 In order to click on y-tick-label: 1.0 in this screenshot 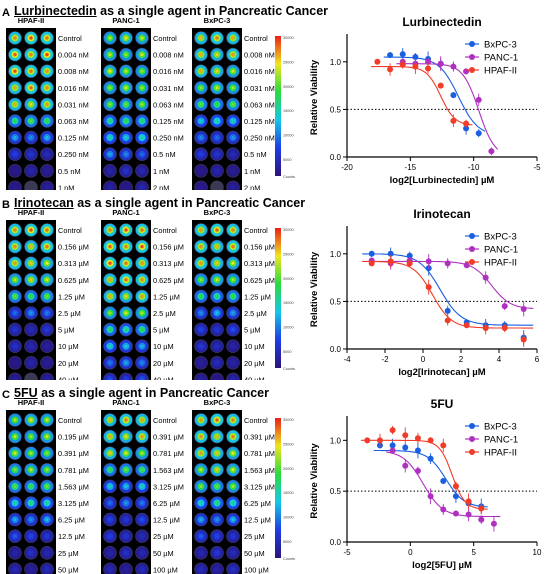, I will do `click(336, 254)`.